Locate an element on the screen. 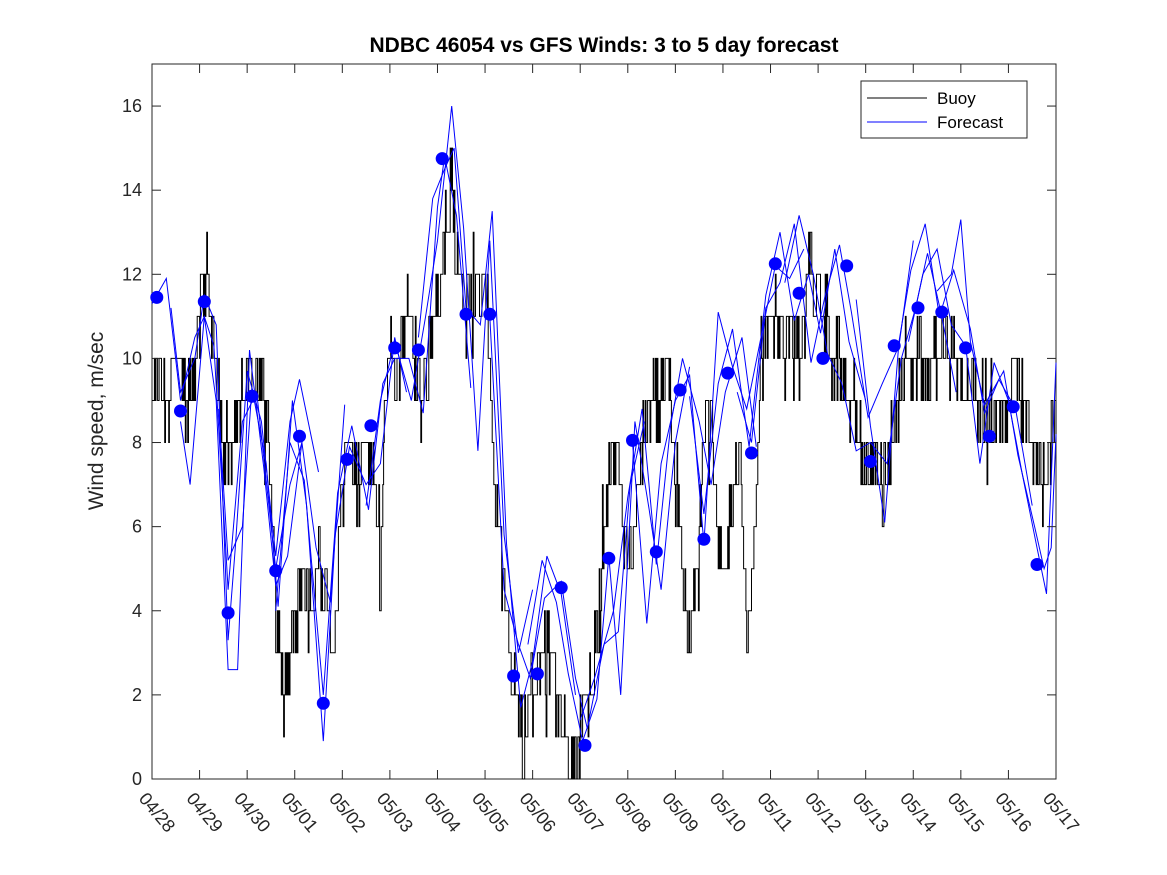 The height and width of the screenshot is (875, 1167). y-tick-label: 0 is located at coordinates (137, 779).